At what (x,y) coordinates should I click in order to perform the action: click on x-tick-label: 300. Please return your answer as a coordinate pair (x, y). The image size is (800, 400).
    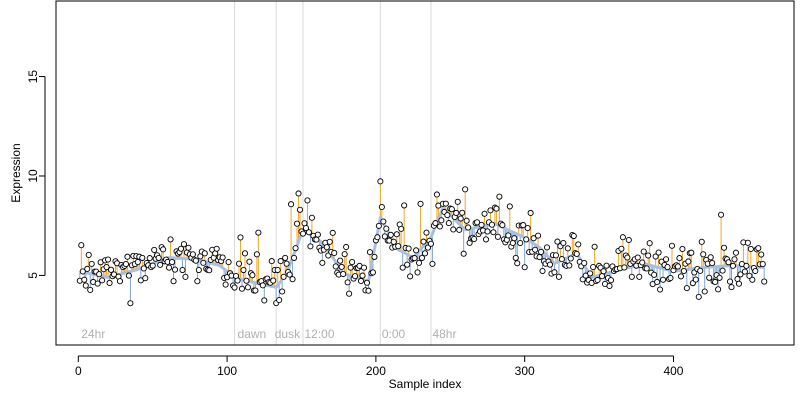
    Looking at the image, I should click on (525, 371).